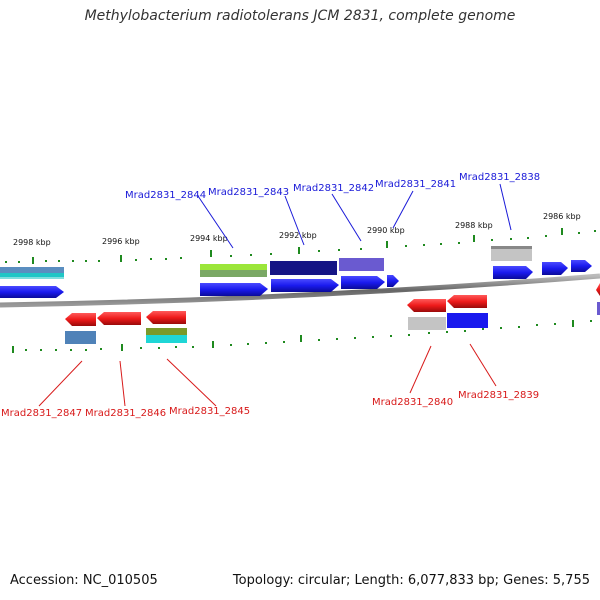 The image size is (600, 600). I want to click on gene-label-bottom: Mrad2831_2839, so click(498, 395).